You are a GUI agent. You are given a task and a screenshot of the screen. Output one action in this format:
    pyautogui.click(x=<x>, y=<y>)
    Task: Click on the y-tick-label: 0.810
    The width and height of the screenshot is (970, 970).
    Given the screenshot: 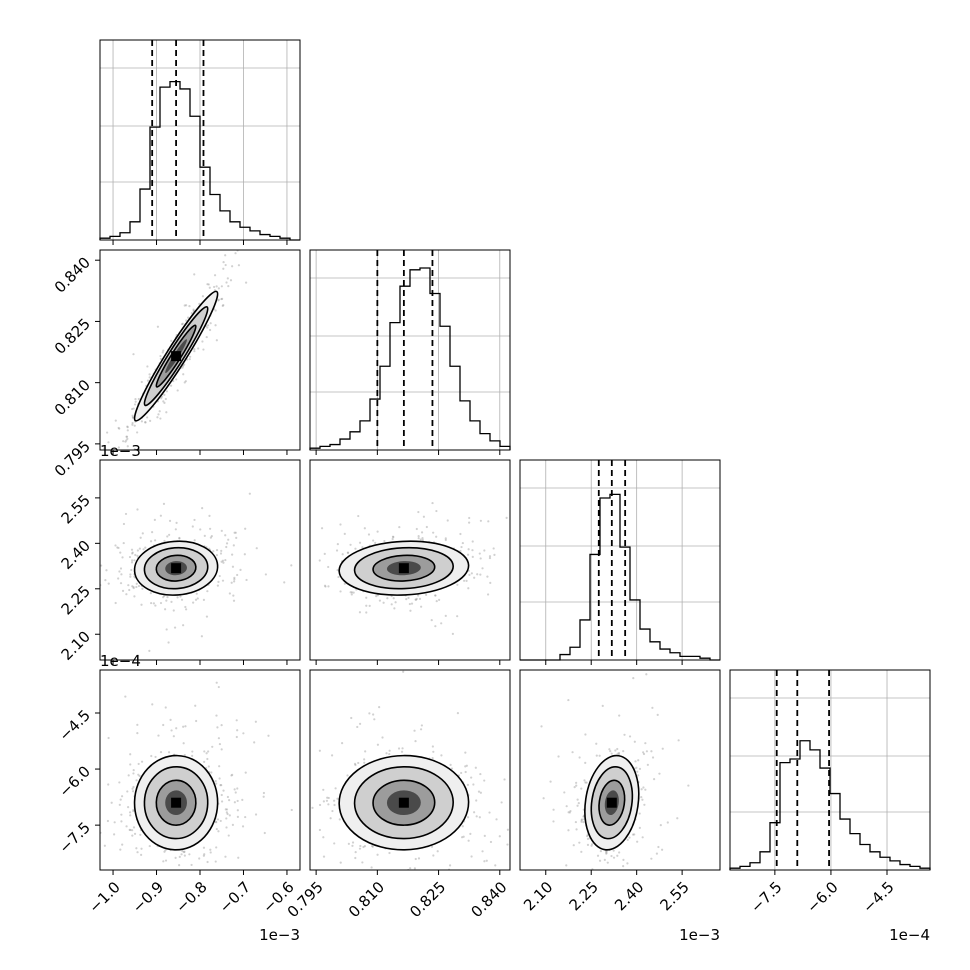 What is the action you would take?
    pyautogui.click(x=72, y=397)
    